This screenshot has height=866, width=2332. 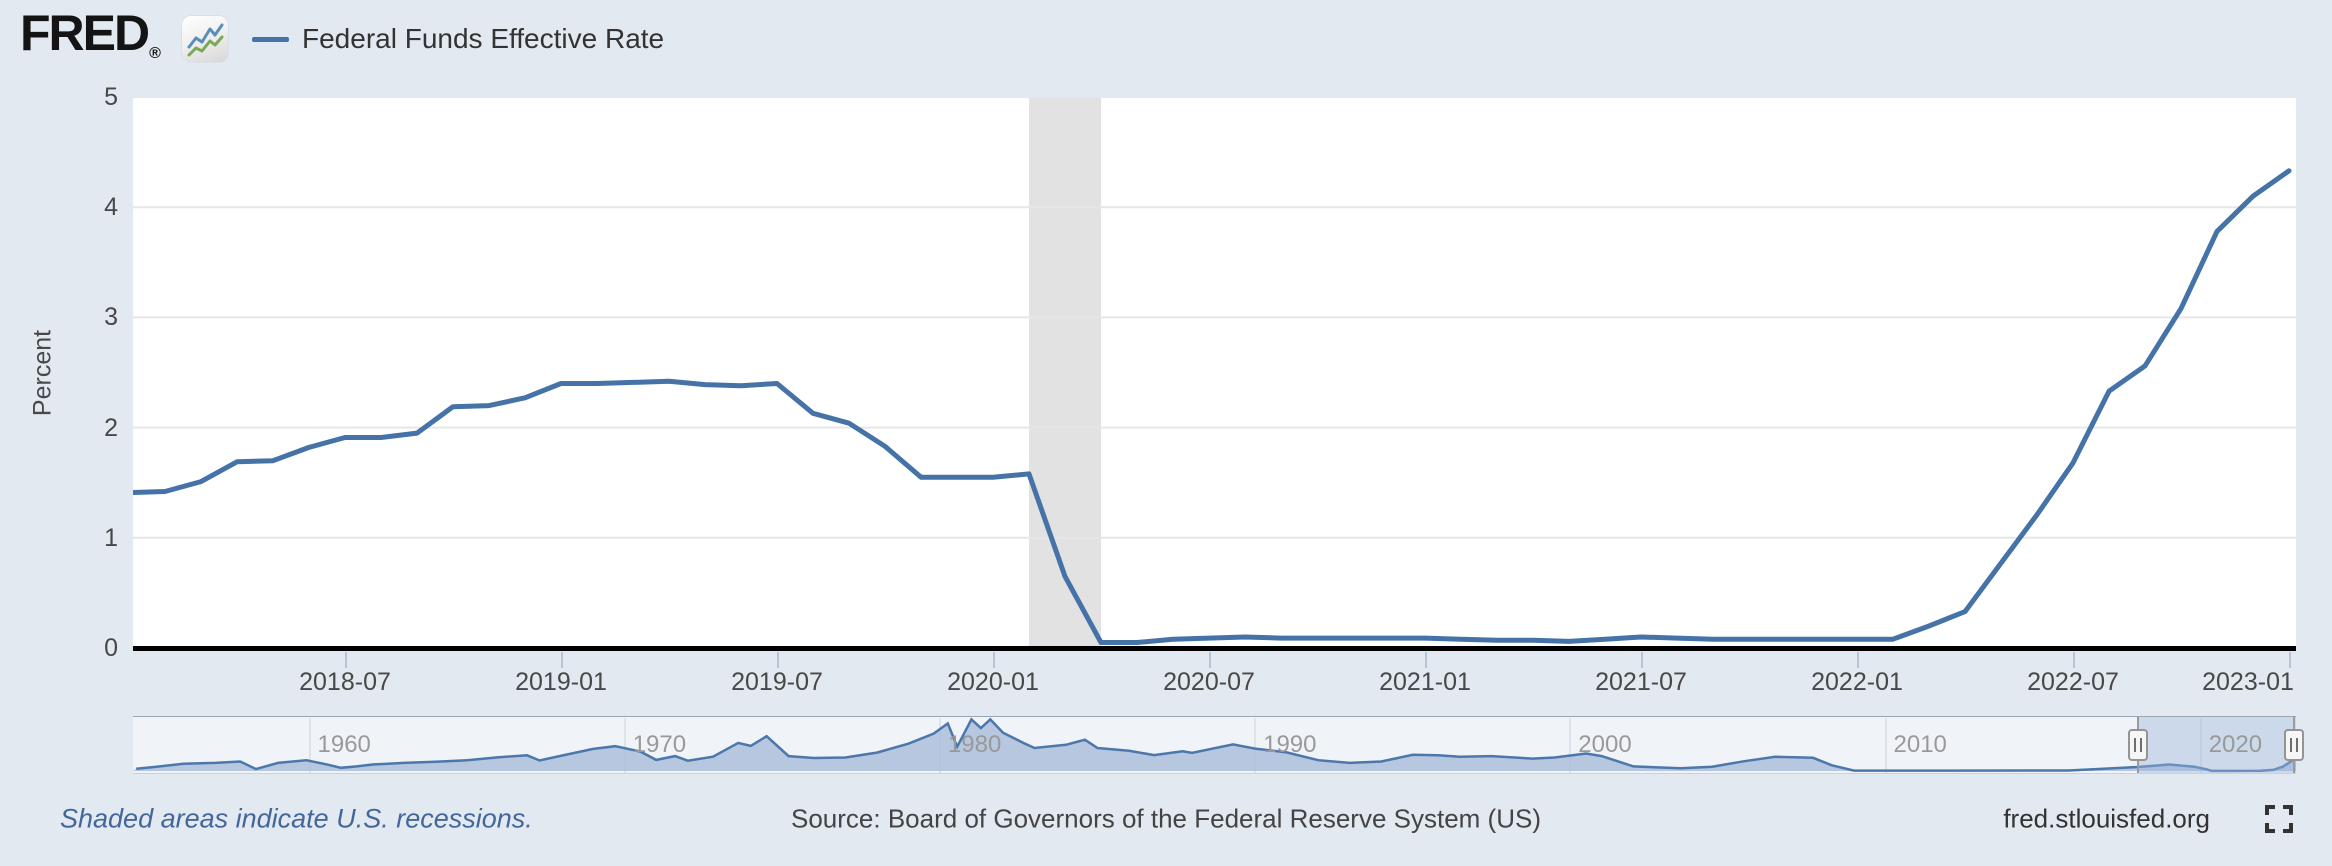 What do you see at coordinates (296, 818) in the screenshot?
I see `recession-note: Shaded areas indicate U.S. recessions.` at bounding box center [296, 818].